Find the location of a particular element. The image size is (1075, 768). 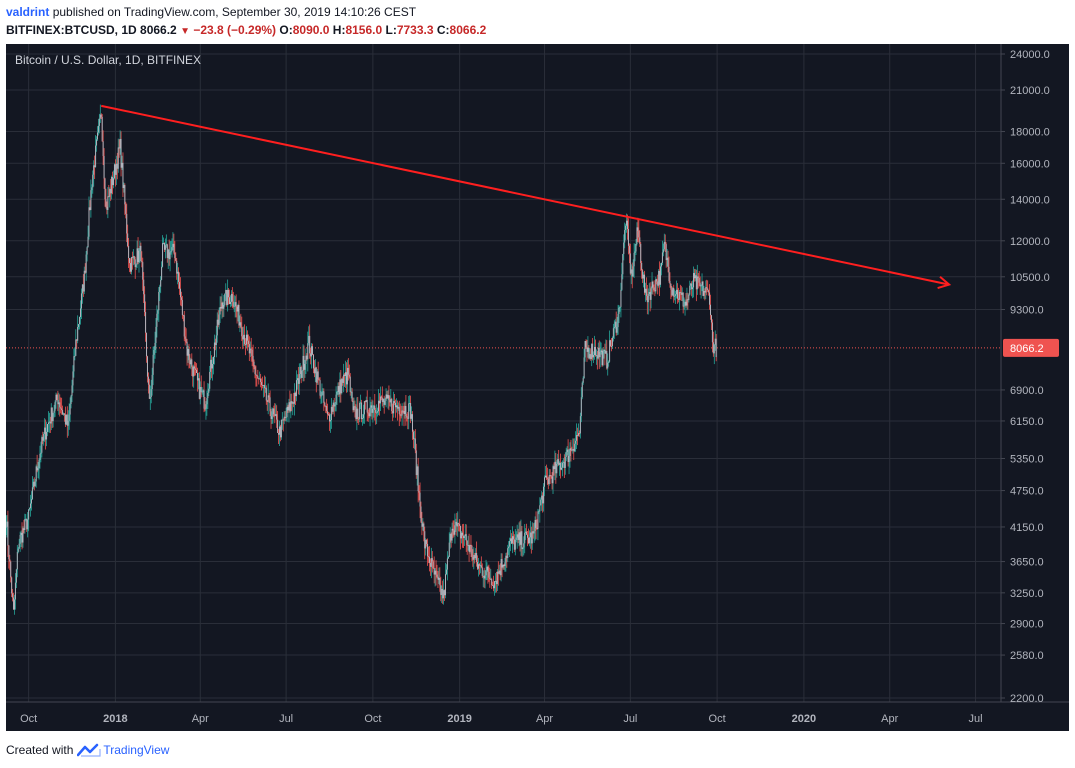

time-axis: Oct 2018 Apr Jul Oct 2019 Apr Jul Oct 2020 Apr Jul is located at coordinates (501, 719).